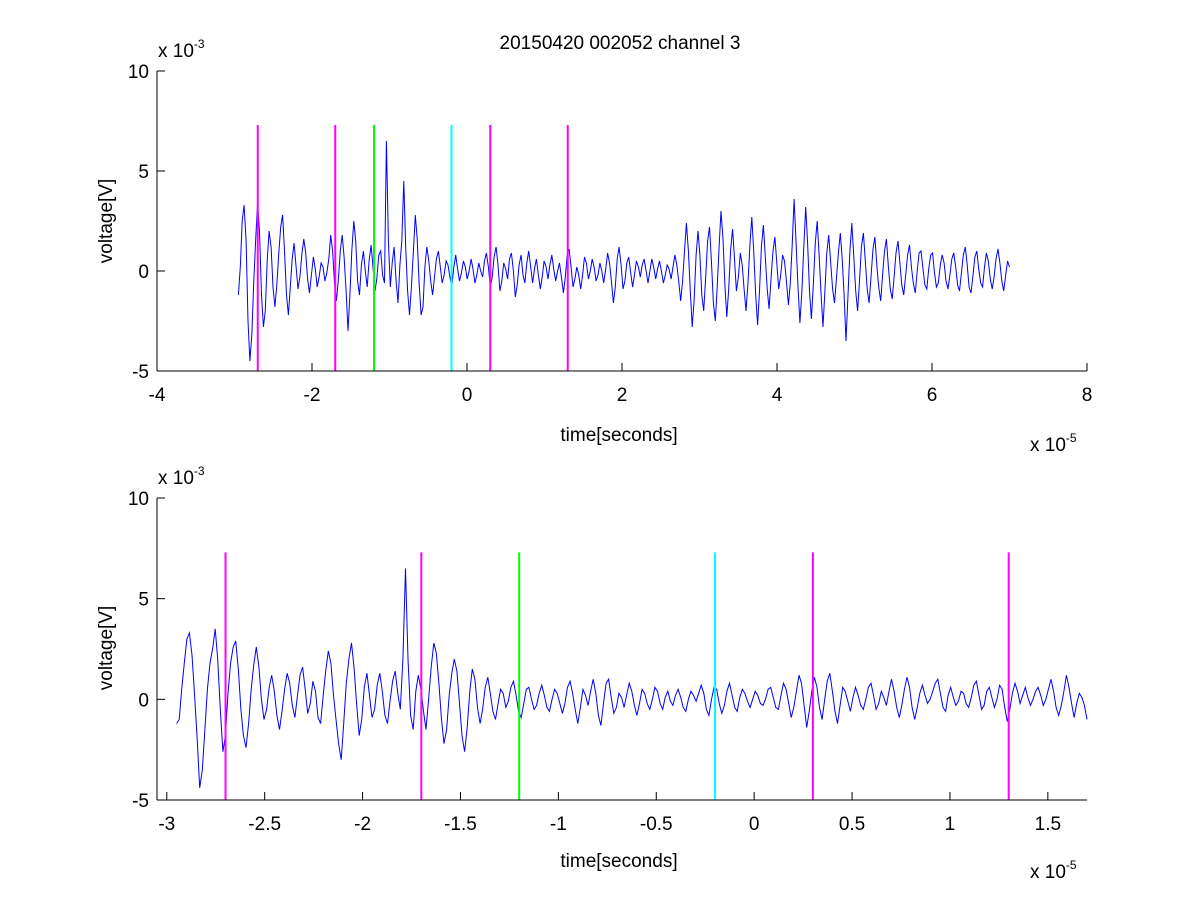 The image size is (1200, 901). Describe the element at coordinates (950, 824) in the screenshot. I see `x-tick-label: 1` at that location.